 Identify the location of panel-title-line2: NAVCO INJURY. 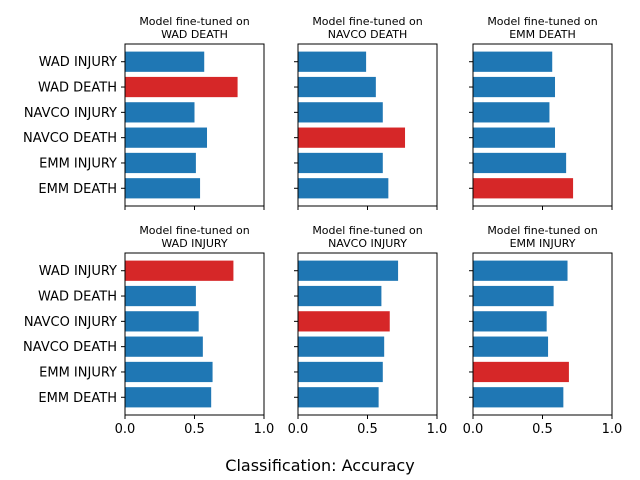
(367, 243).